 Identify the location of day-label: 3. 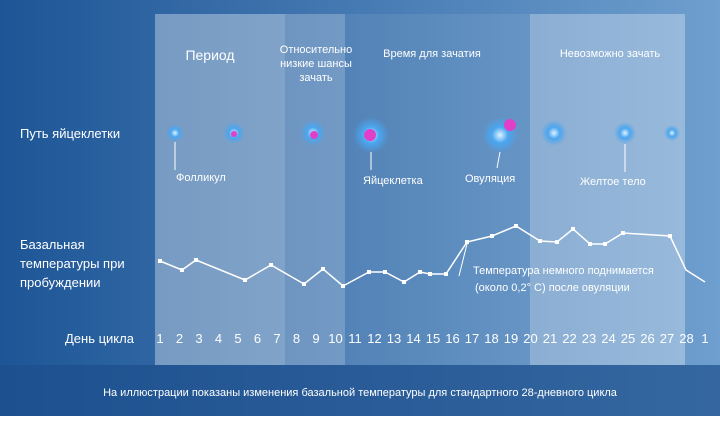
(198, 338).